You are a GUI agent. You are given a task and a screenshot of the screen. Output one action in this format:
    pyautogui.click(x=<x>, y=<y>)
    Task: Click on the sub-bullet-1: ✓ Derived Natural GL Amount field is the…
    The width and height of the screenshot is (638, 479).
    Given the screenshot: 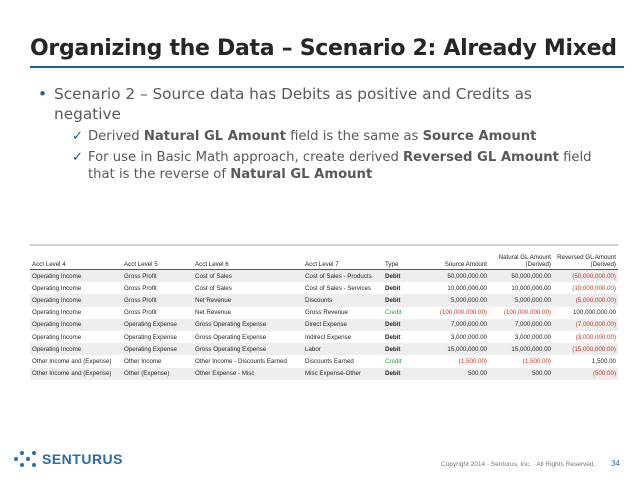 What is the action you would take?
    pyautogui.click(x=318, y=136)
    